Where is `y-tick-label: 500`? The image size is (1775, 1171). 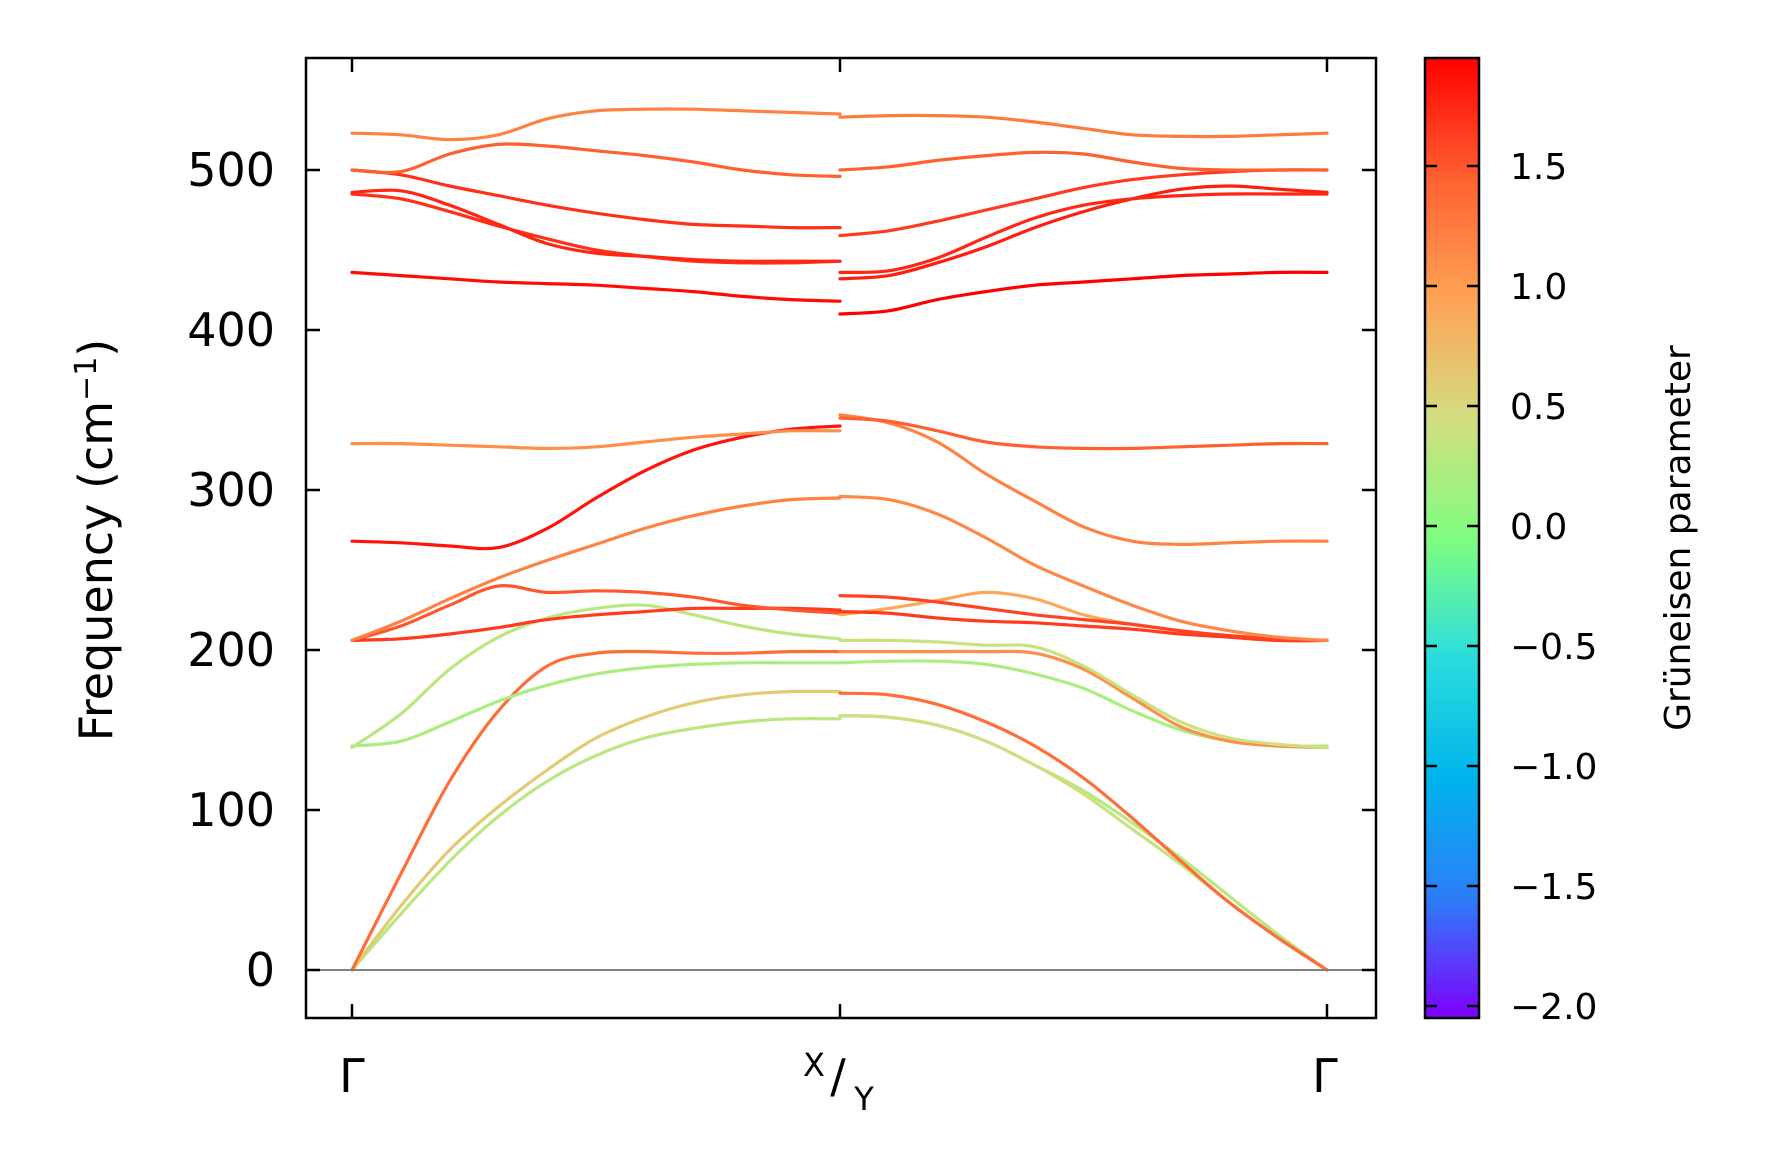
y-tick-label: 500 is located at coordinates (231, 170).